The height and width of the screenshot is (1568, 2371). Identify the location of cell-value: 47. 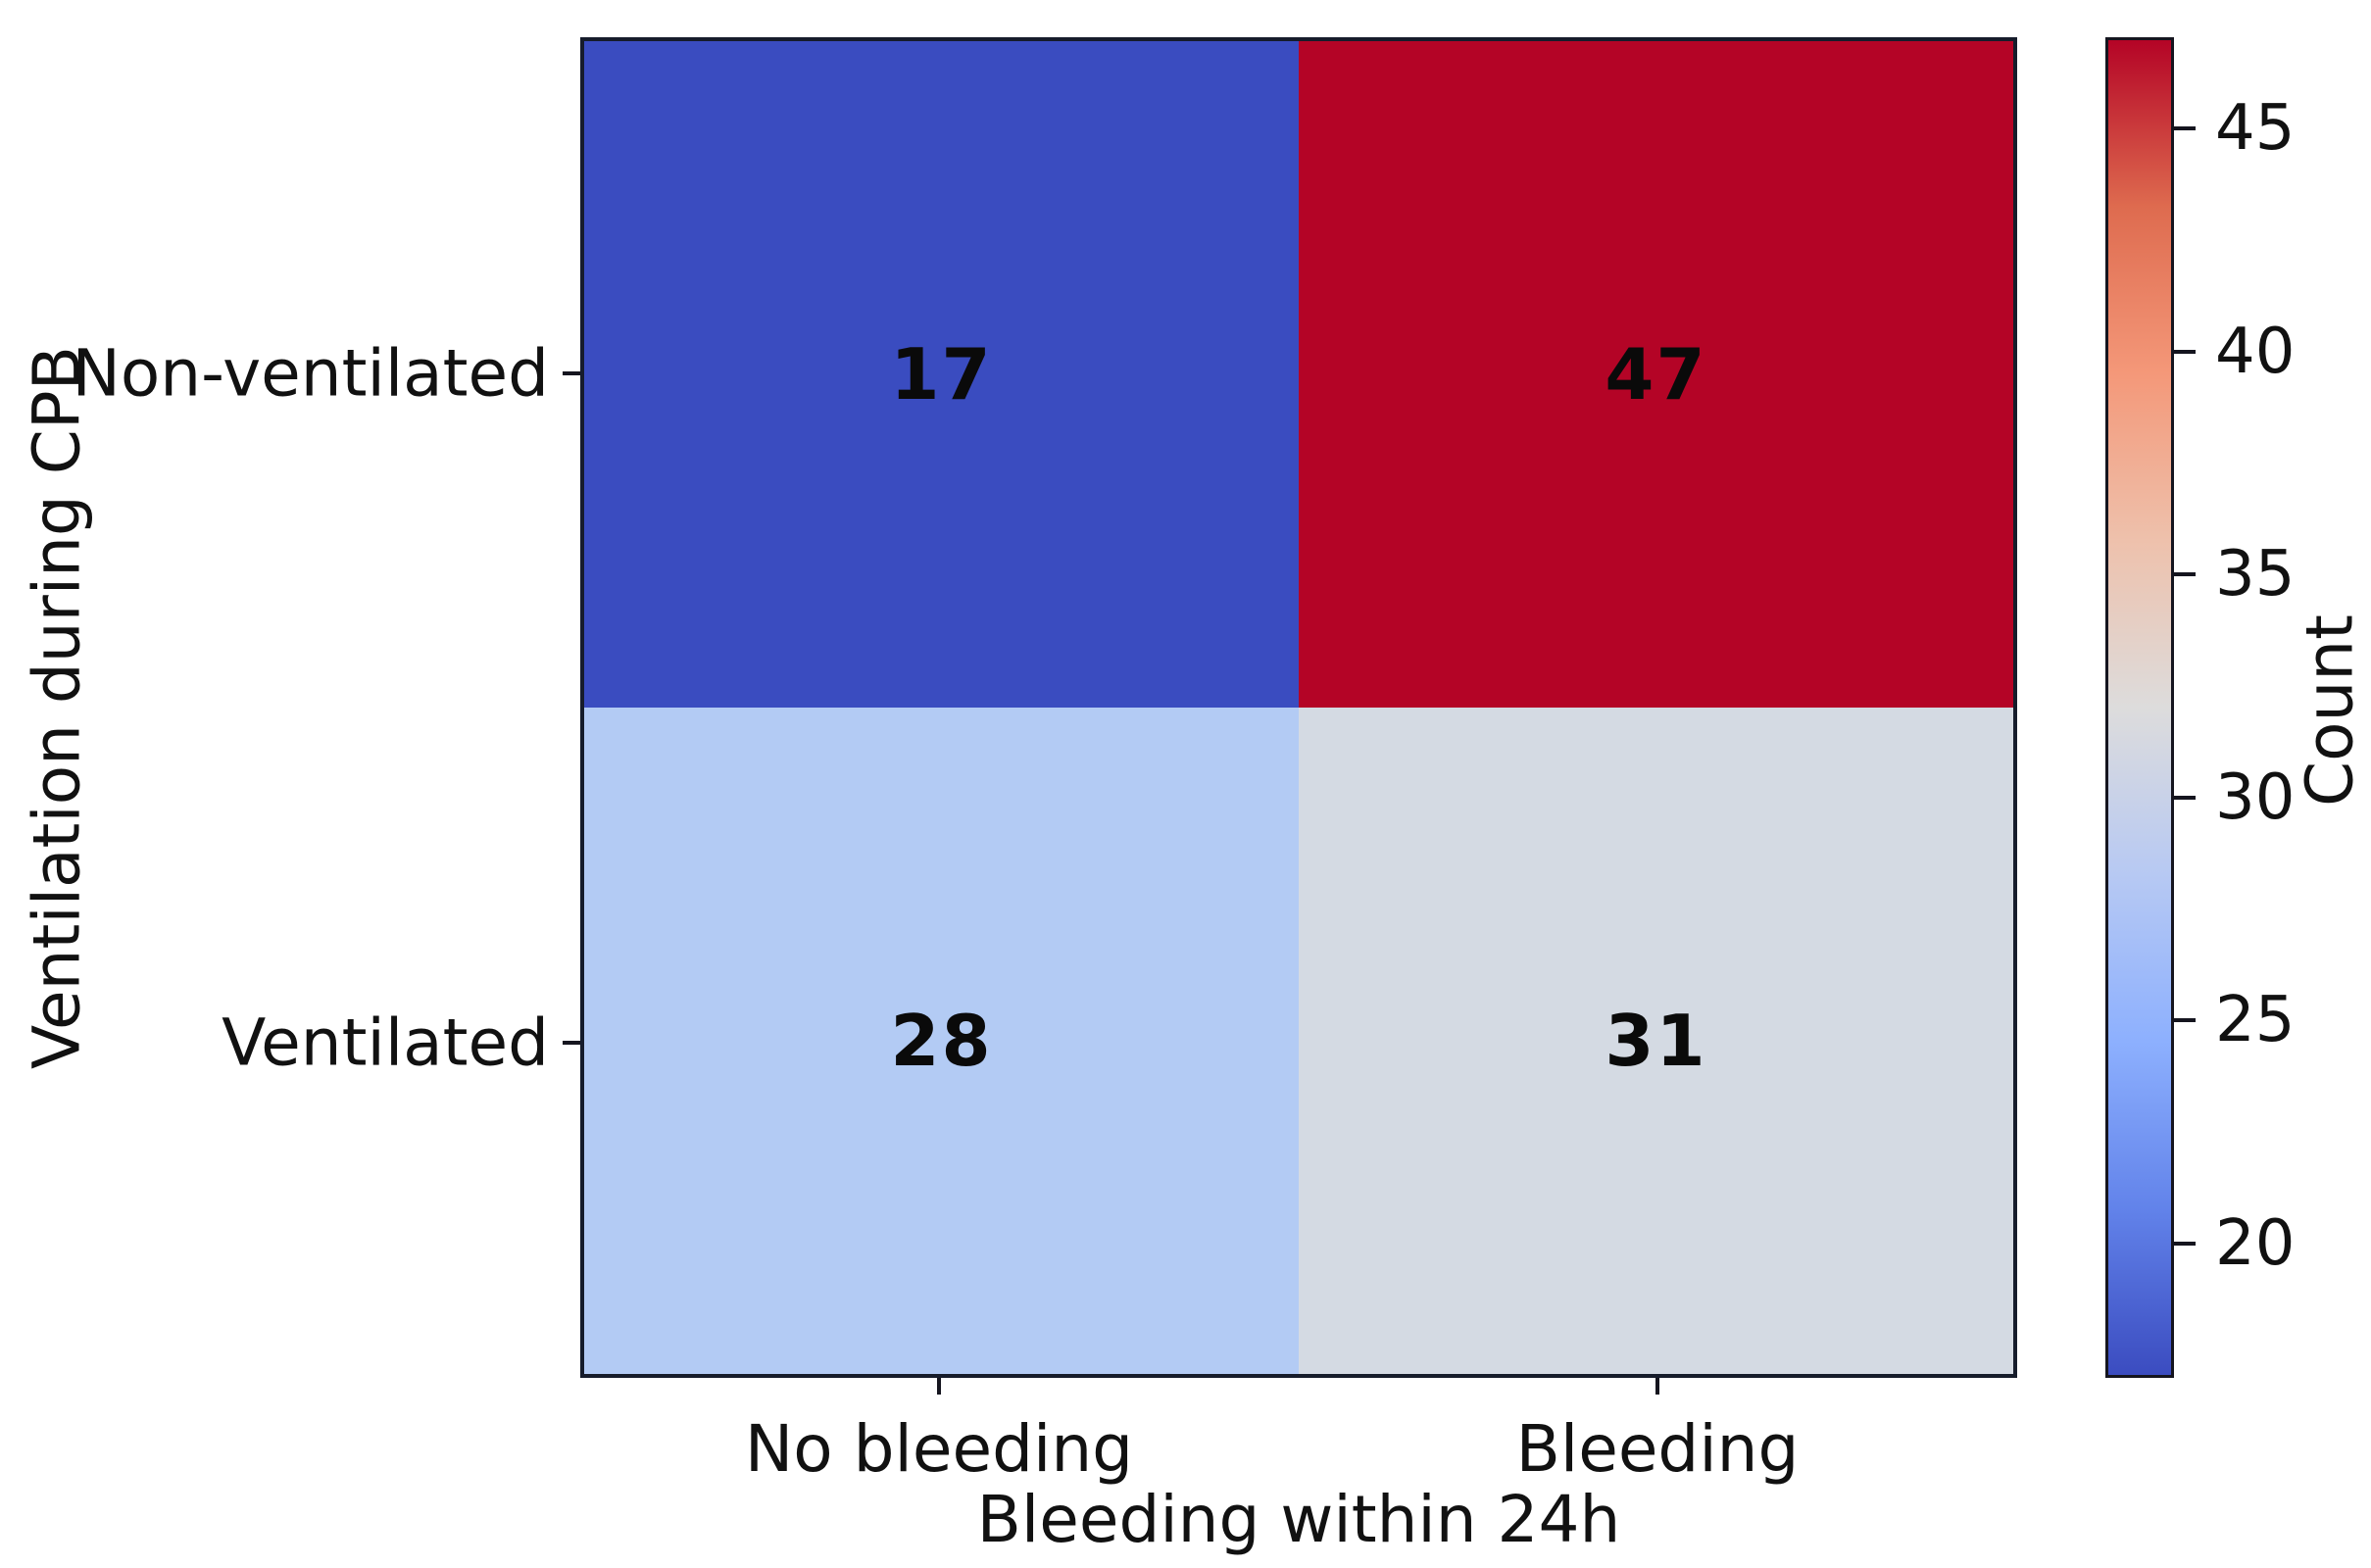
(1656, 374).